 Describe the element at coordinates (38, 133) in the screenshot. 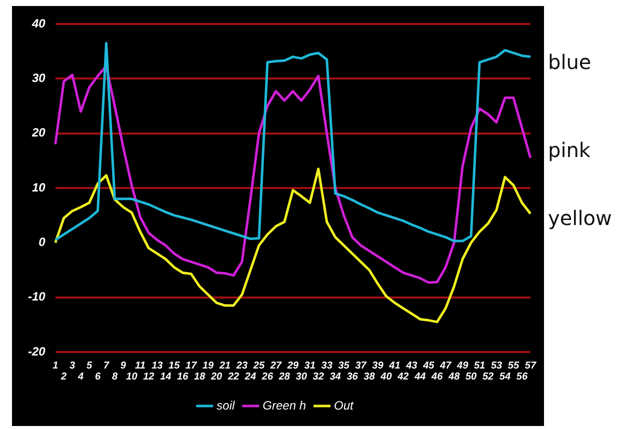

I see `y-tick-label: 20` at that location.